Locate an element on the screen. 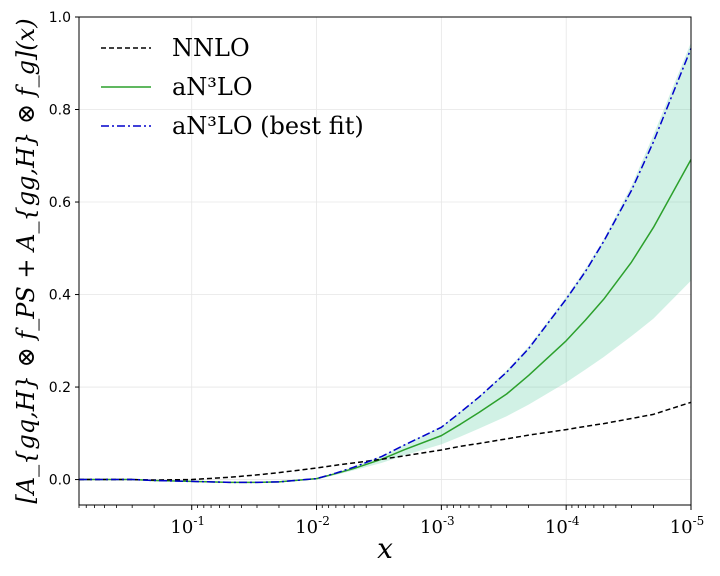  y-tick-label: 0.2 is located at coordinates (60, 388).